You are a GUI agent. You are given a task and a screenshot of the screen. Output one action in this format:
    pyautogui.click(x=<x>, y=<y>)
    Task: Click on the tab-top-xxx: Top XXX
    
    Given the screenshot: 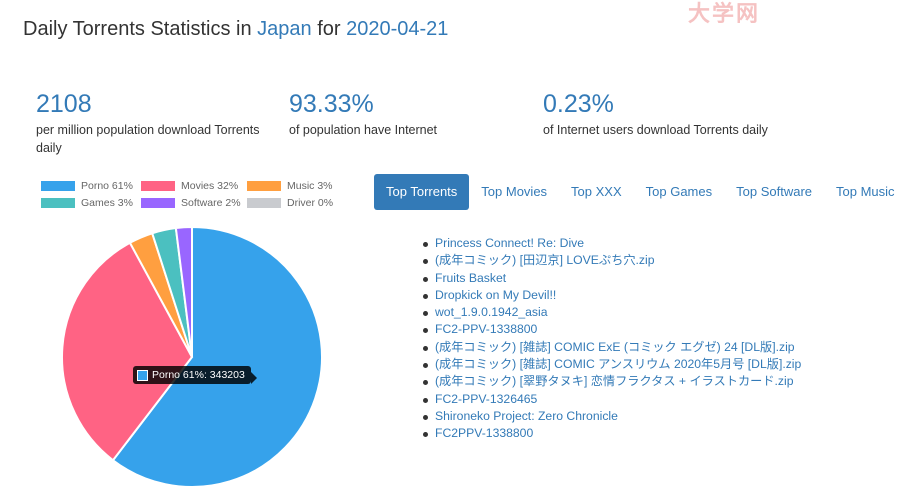 What is the action you would take?
    pyautogui.click(x=596, y=191)
    